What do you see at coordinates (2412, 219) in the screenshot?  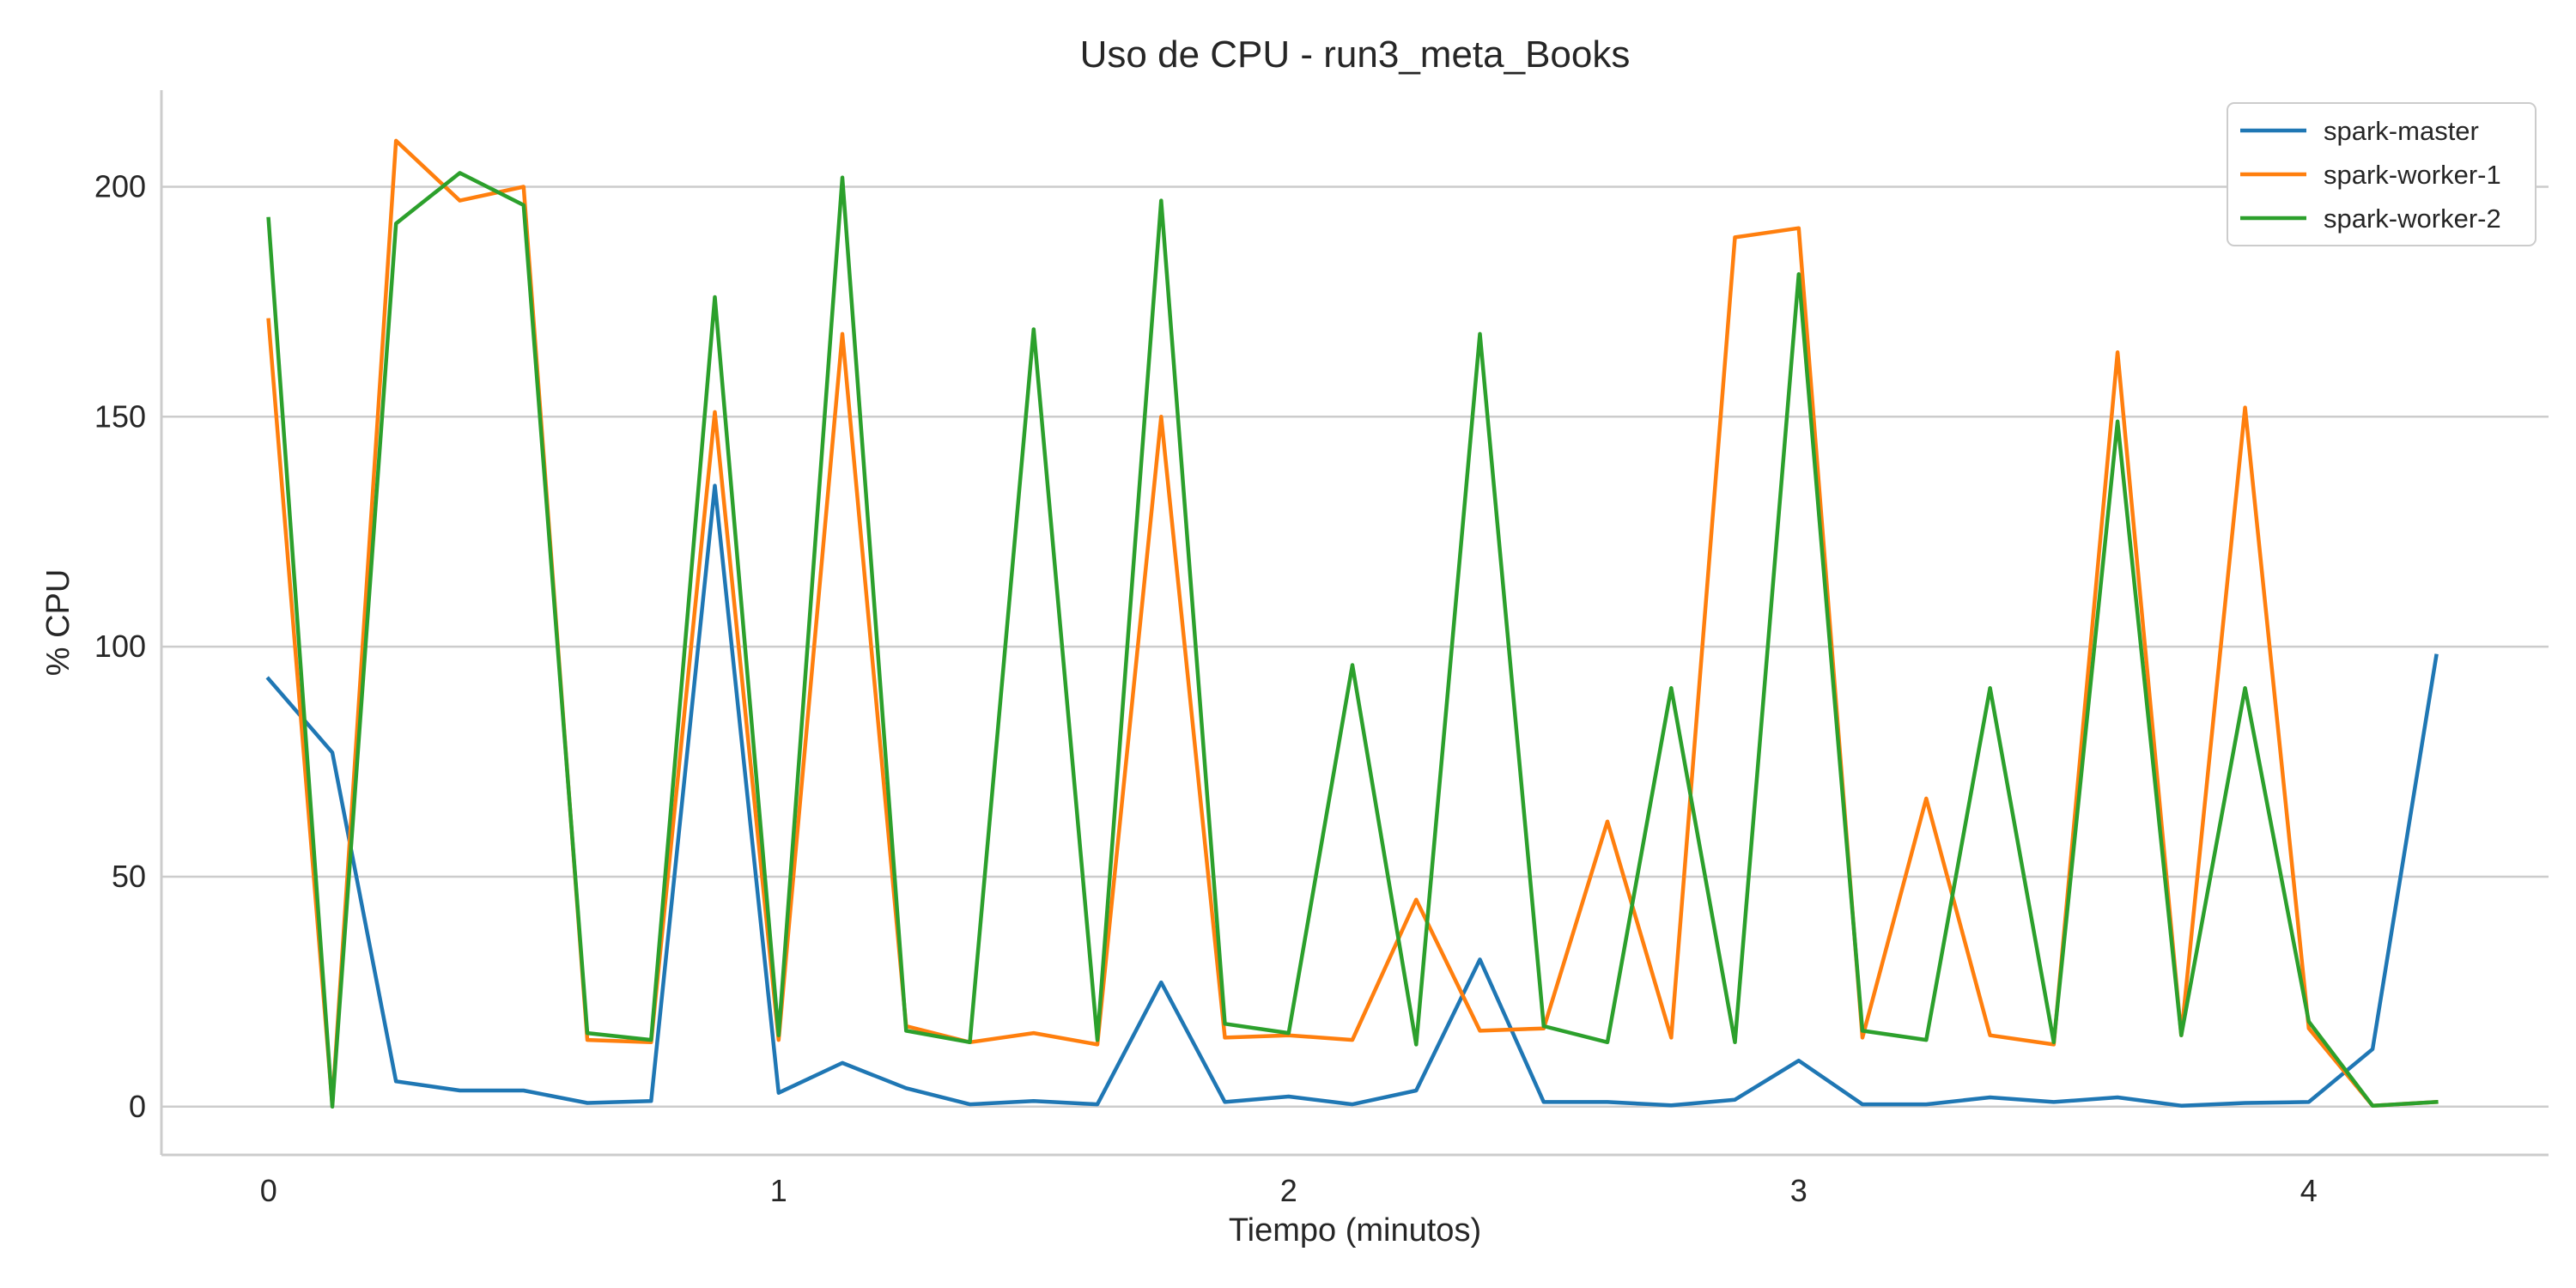 I see `legend-label-spark-worker-2: spark-worker-2` at bounding box center [2412, 219].